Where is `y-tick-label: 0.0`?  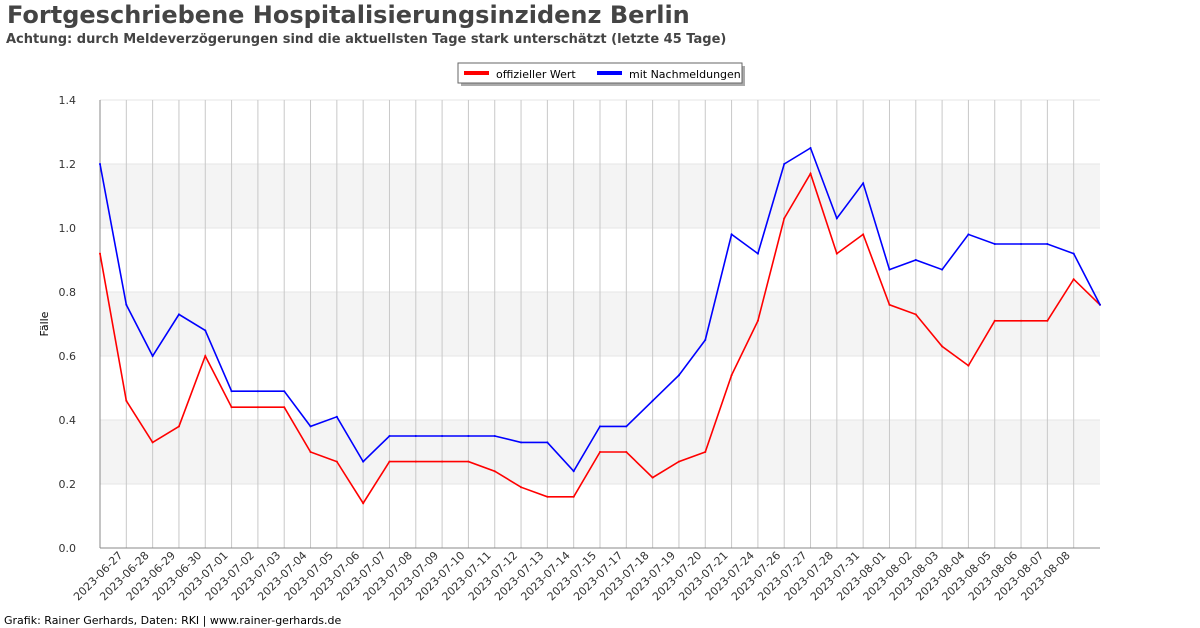
y-tick-label: 0.0 is located at coordinates (68, 548).